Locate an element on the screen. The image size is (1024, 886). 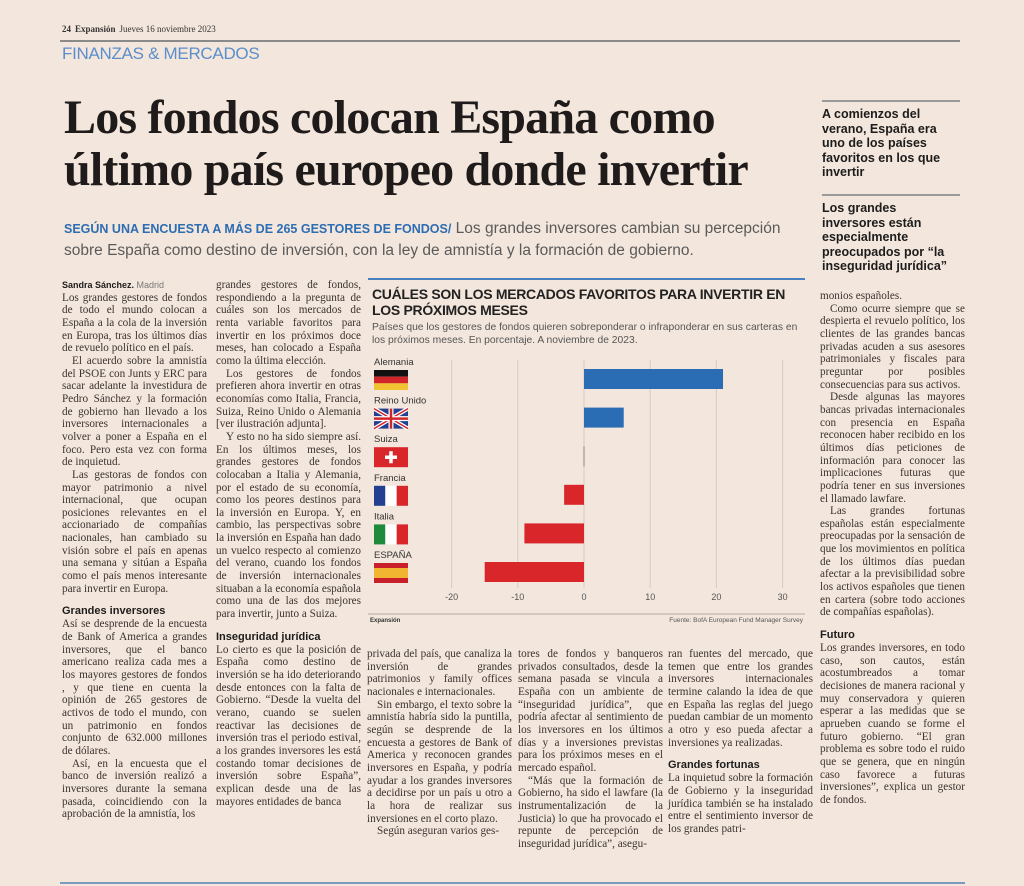
paragraph: monios españoles. is located at coordinates (861, 296).